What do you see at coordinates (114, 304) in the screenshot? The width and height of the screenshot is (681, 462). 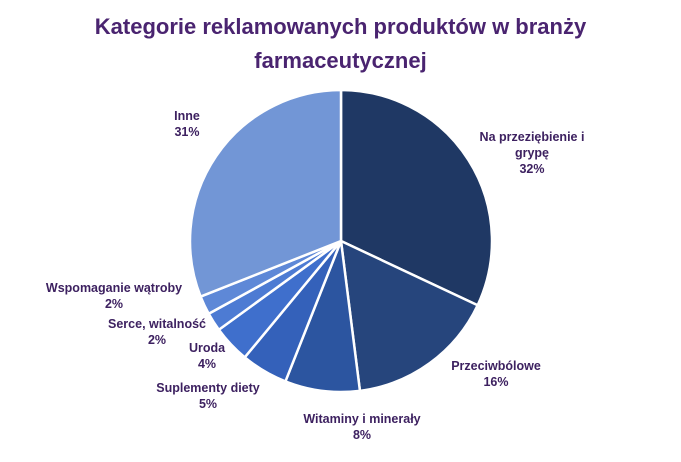 I see `slice-7-percent-label: 2%` at bounding box center [114, 304].